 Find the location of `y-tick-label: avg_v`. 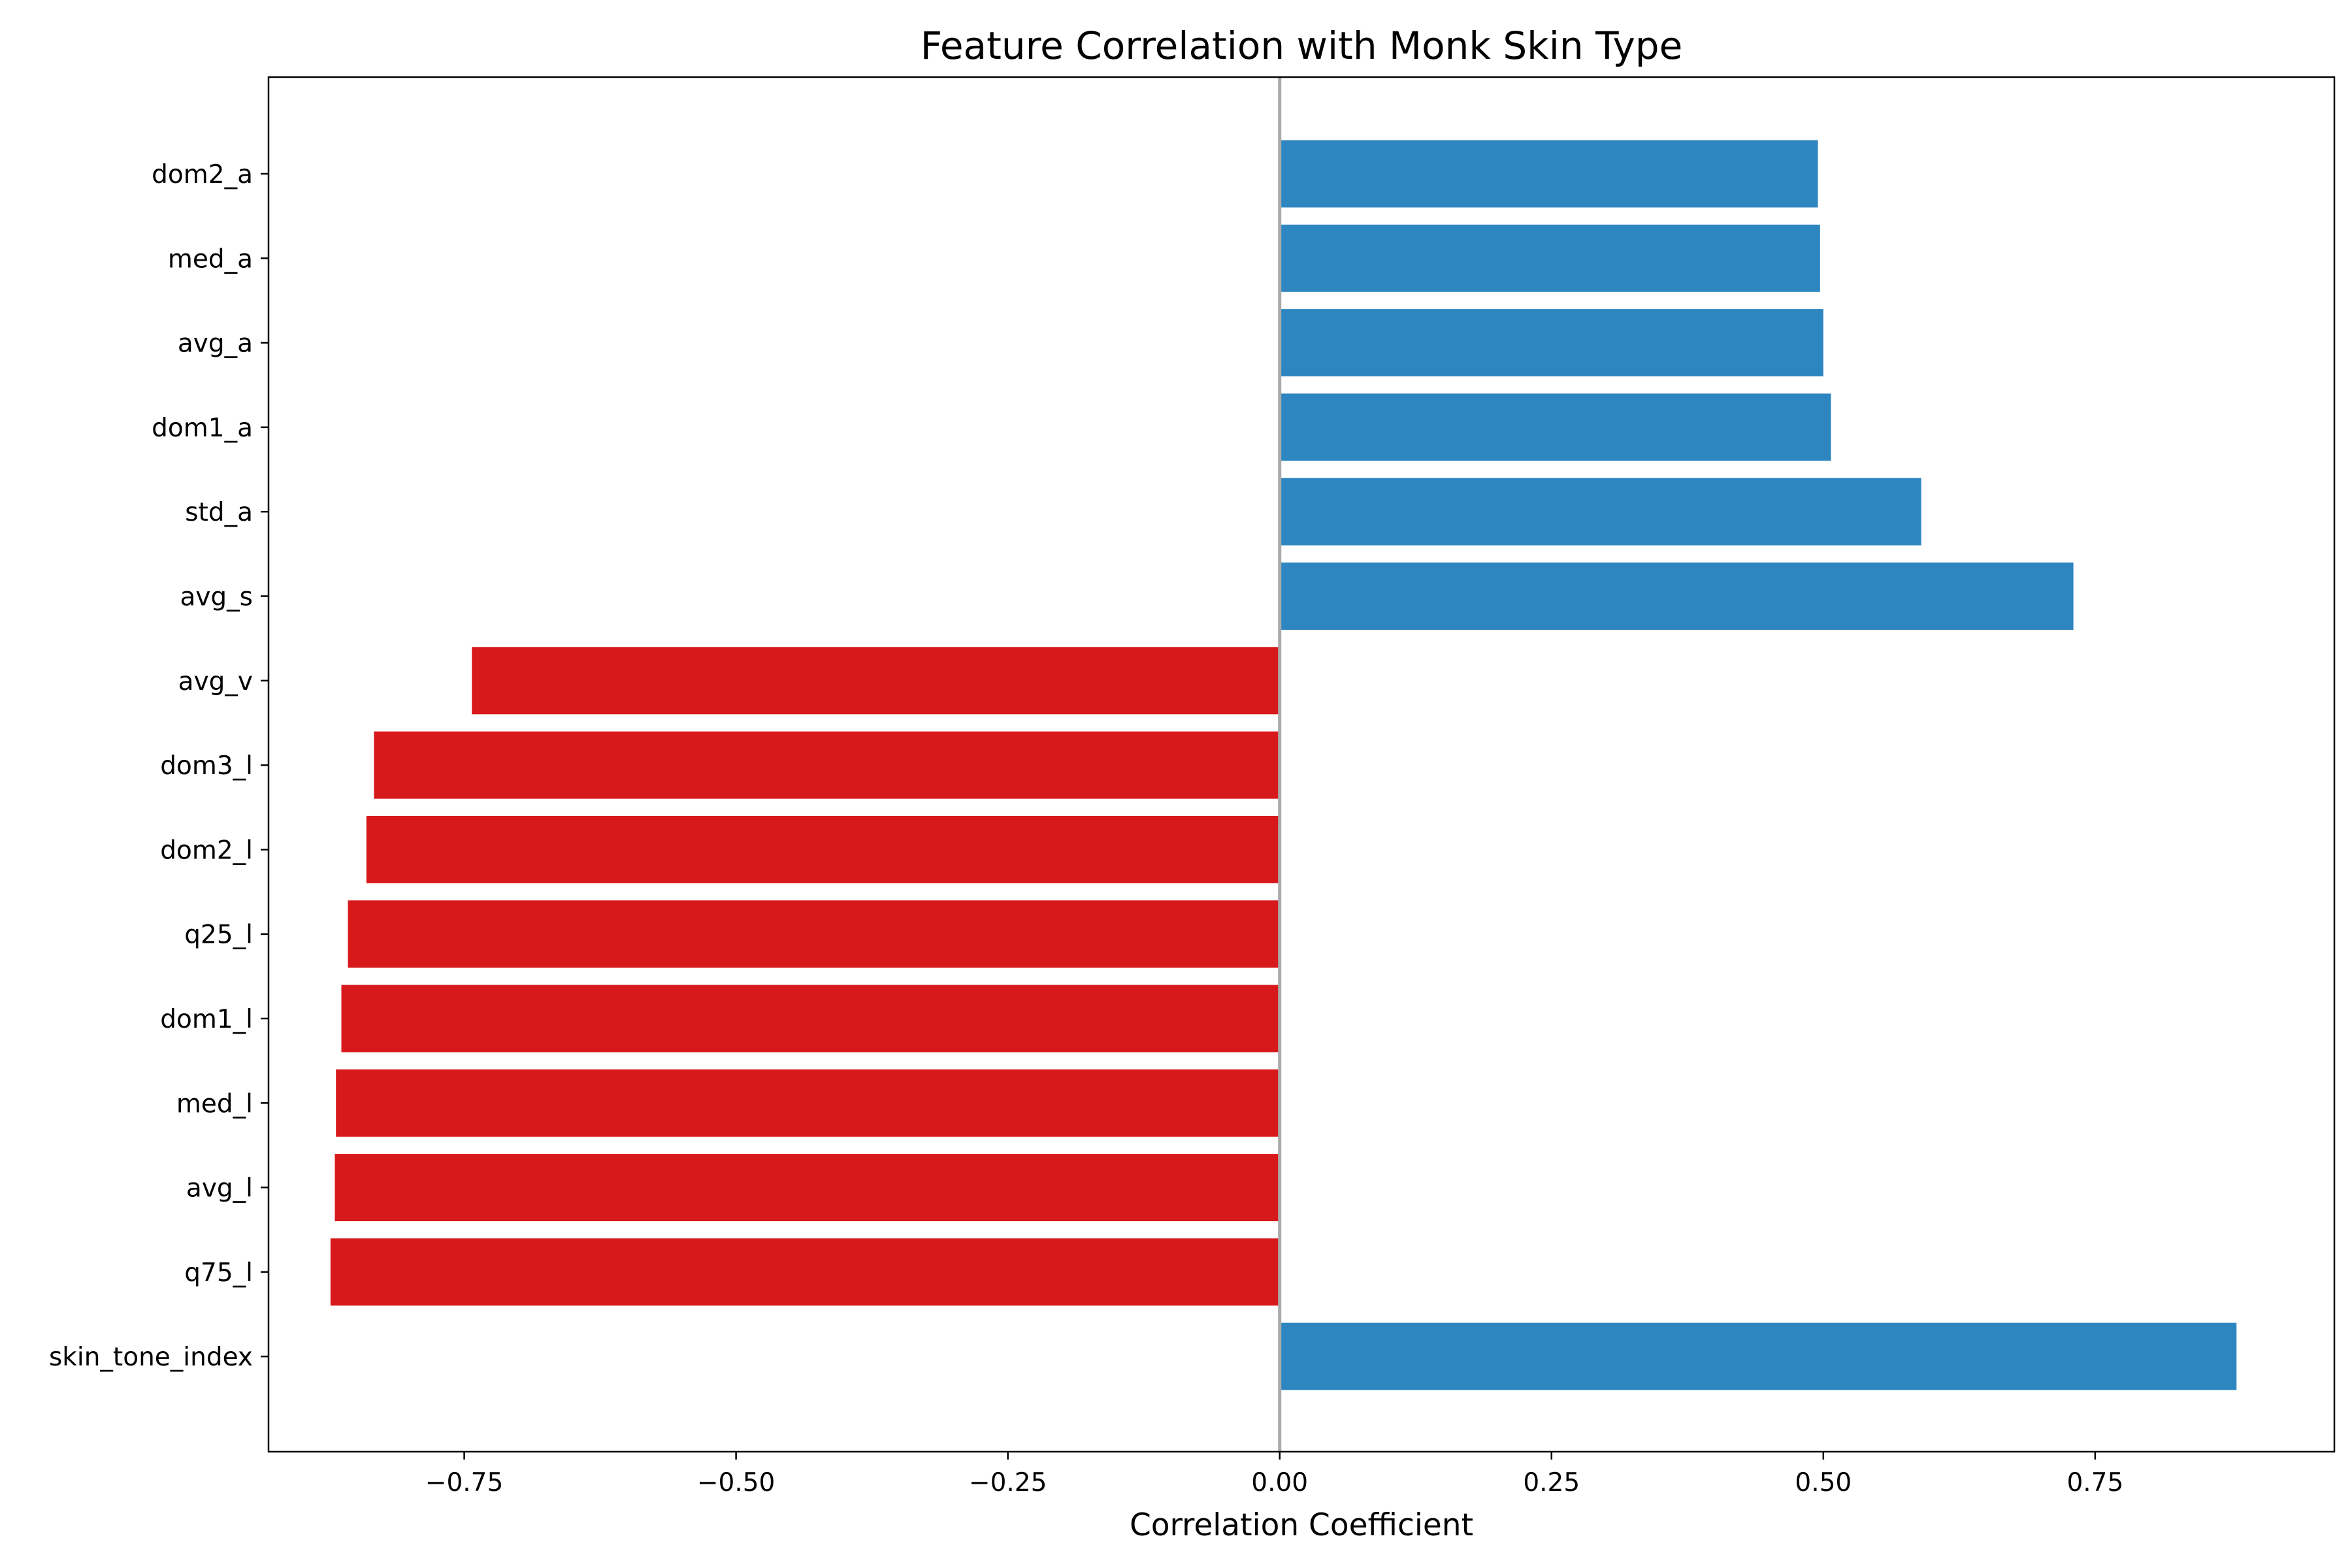

y-tick-label: avg_v is located at coordinates (215, 681).